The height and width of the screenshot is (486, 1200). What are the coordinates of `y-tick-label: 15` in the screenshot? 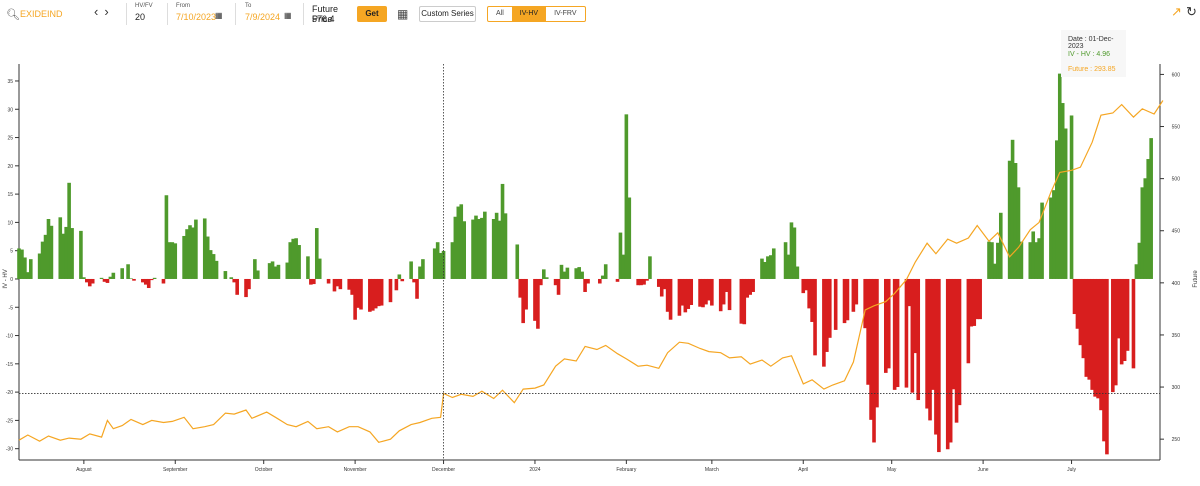 It's located at (10, 195).